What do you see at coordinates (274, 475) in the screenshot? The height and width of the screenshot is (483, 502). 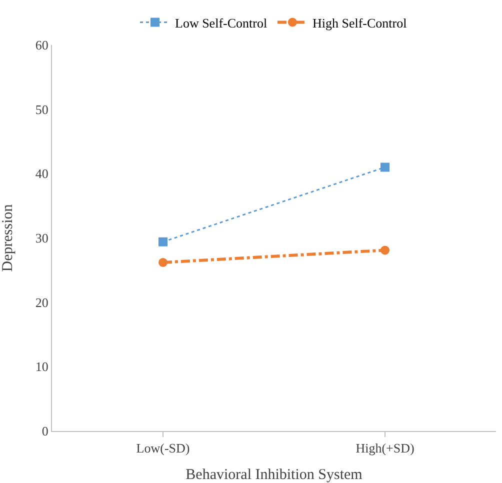 I see `x-axis-title: Behavioral Inhibition System` at bounding box center [274, 475].